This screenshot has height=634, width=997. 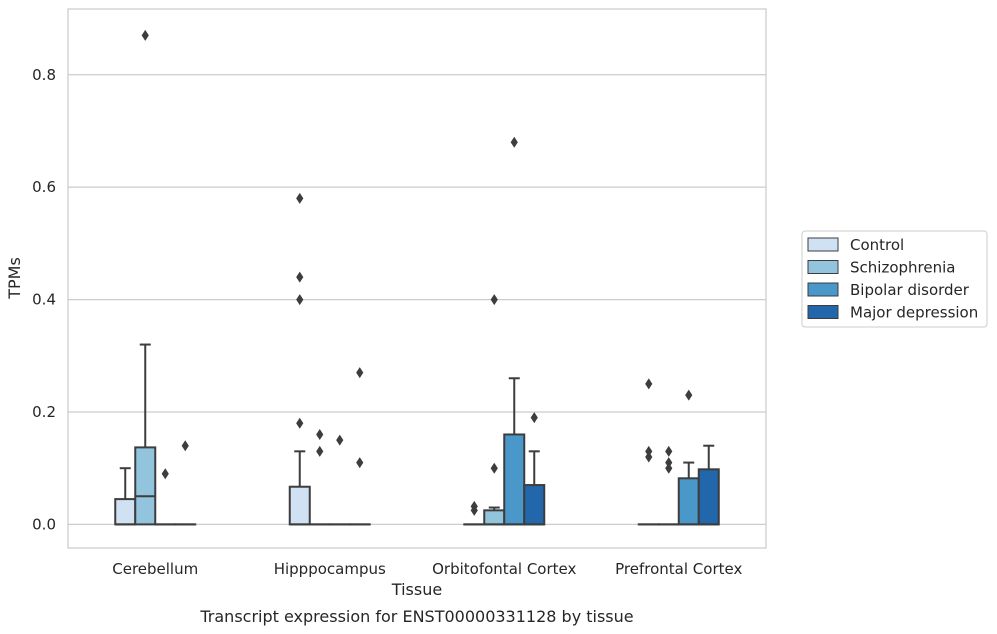 What do you see at coordinates (416, 589) in the screenshot?
I see `x-axis-title: Tissue` at bounding box center [416, 589].